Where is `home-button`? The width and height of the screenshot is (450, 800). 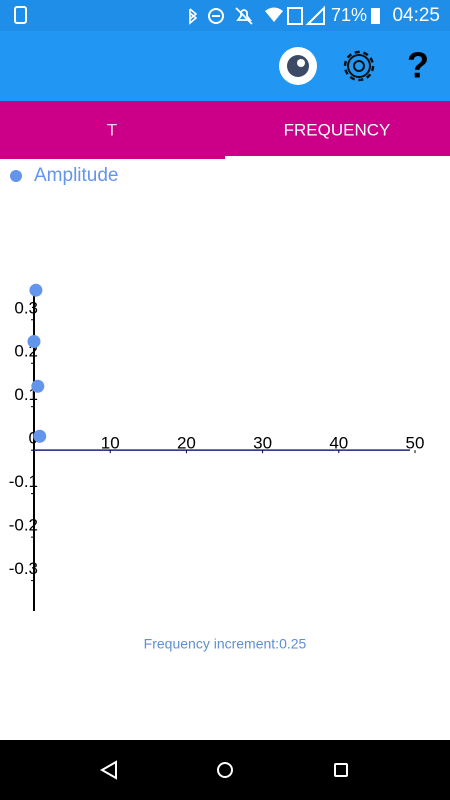 home-button is located at coordinates (225, 770).